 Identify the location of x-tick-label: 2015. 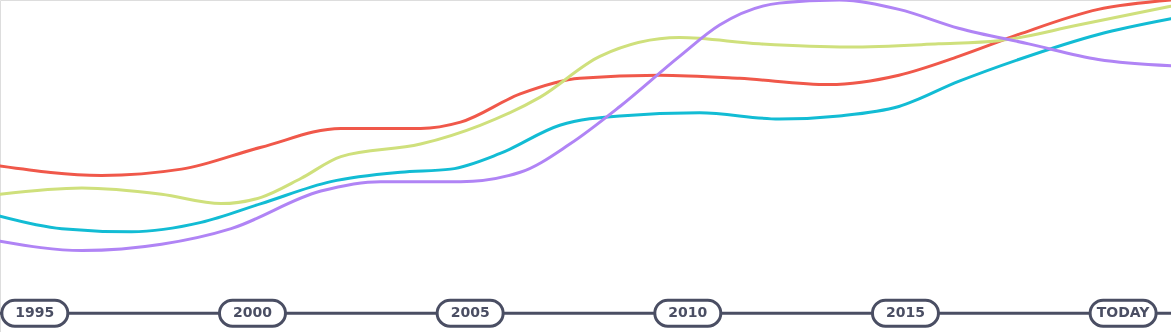
(905, 312).